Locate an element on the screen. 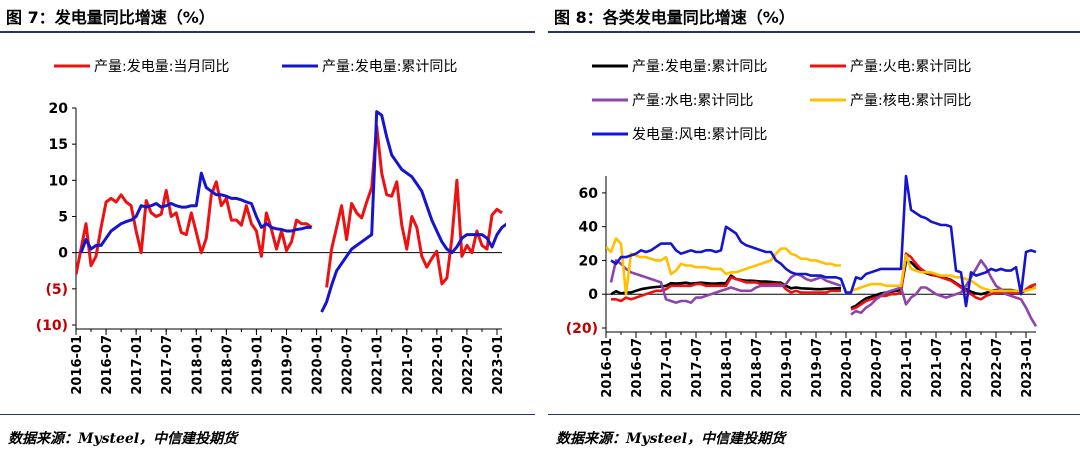 This screenshot has height=455, width=1080. y-tick-label: (20) is located at coordinates (582, 329).